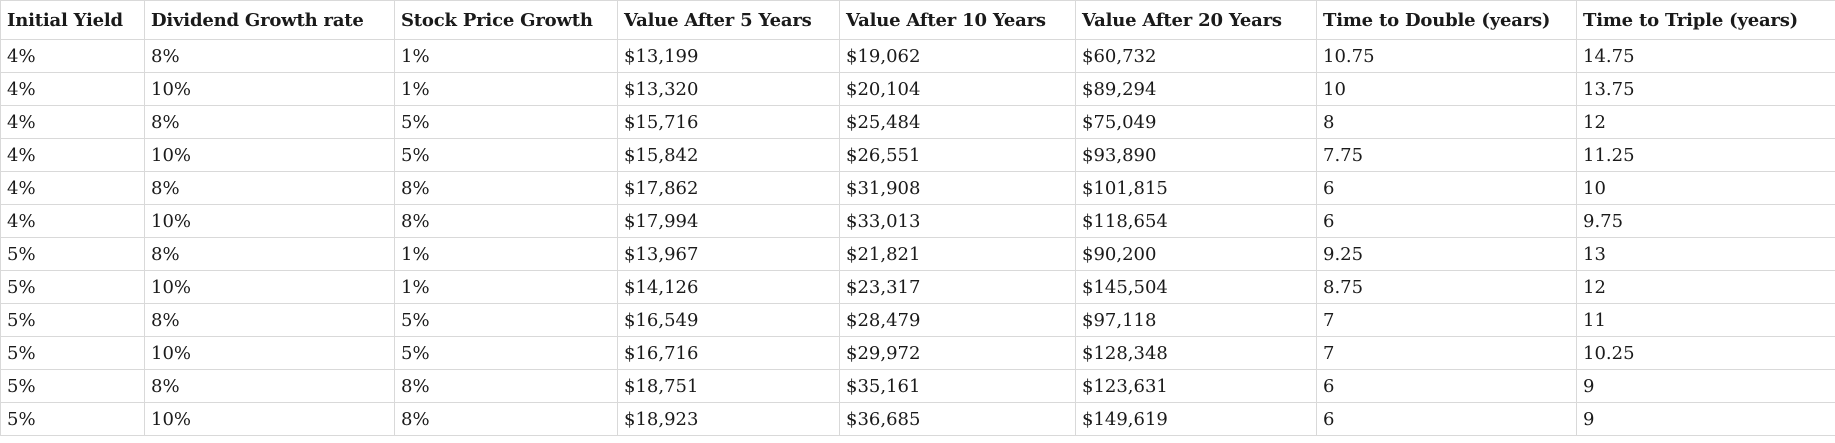  Describe the element at coordinates (1196, 419) in the screenshot. I see `value-after-20-years-cell: $149,619` at that location.